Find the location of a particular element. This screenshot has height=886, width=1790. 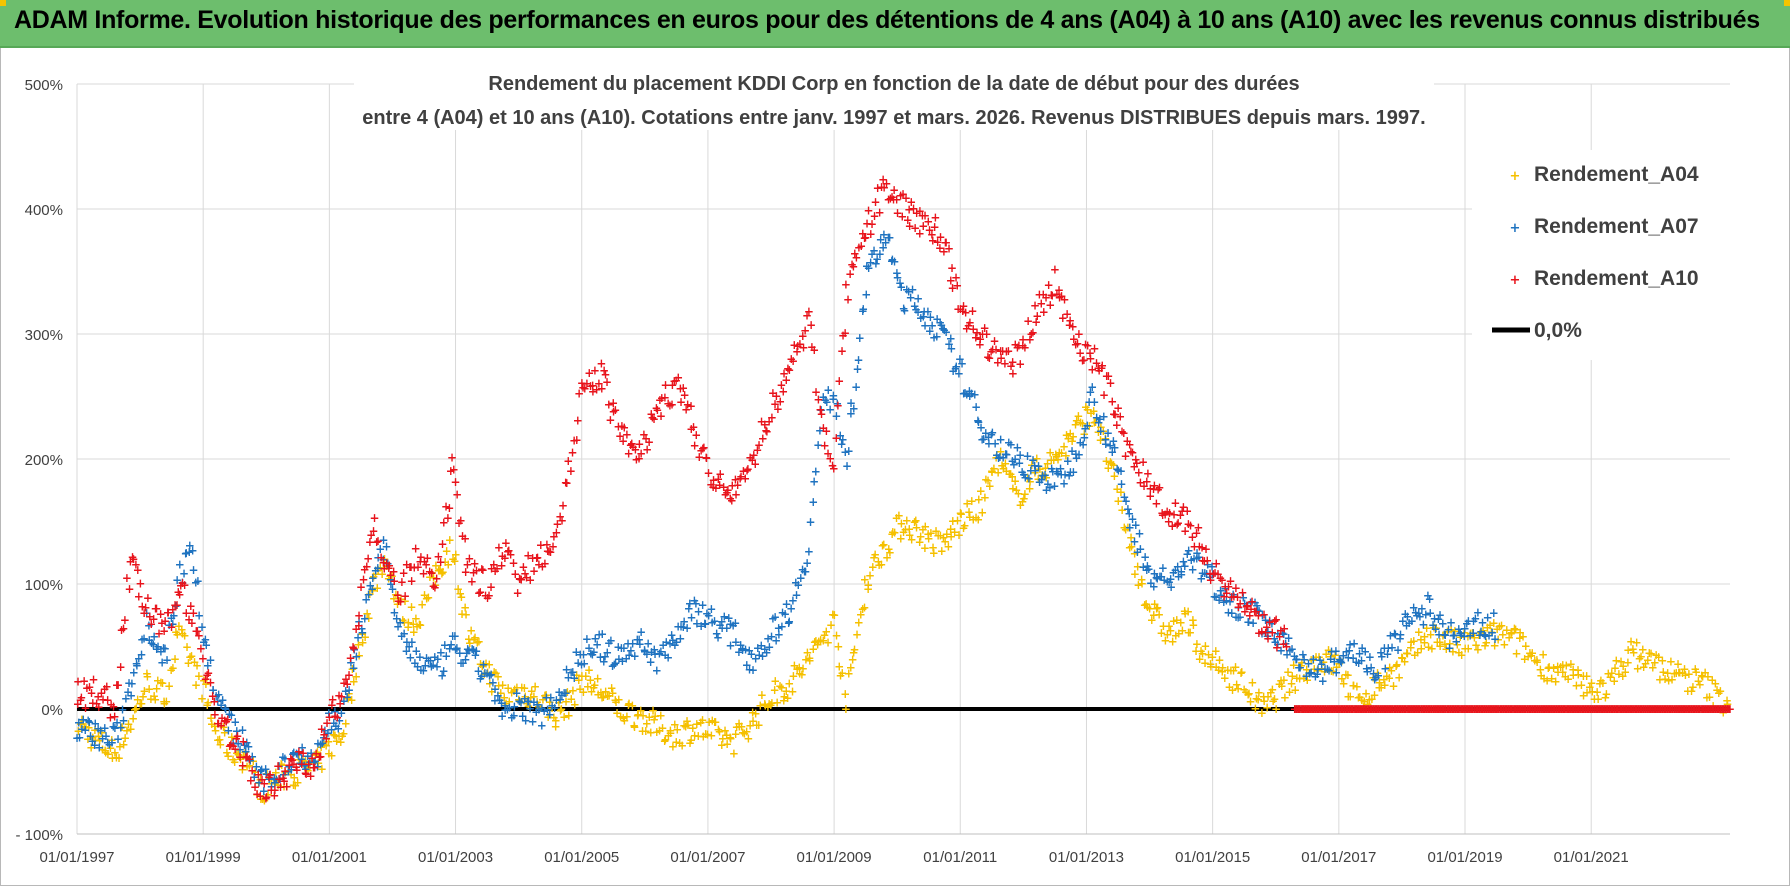

x-tick-label: 01/01/2005 is located at coordinates (581, 857).